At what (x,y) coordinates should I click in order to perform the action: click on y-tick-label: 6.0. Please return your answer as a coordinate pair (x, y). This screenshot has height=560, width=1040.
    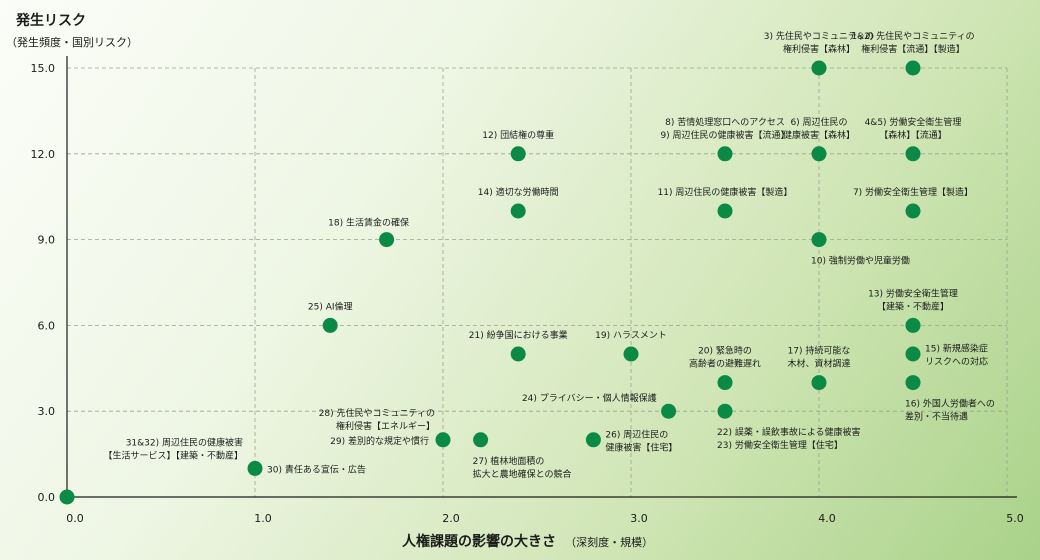
    Looking at the image, I should click on (47, 325).